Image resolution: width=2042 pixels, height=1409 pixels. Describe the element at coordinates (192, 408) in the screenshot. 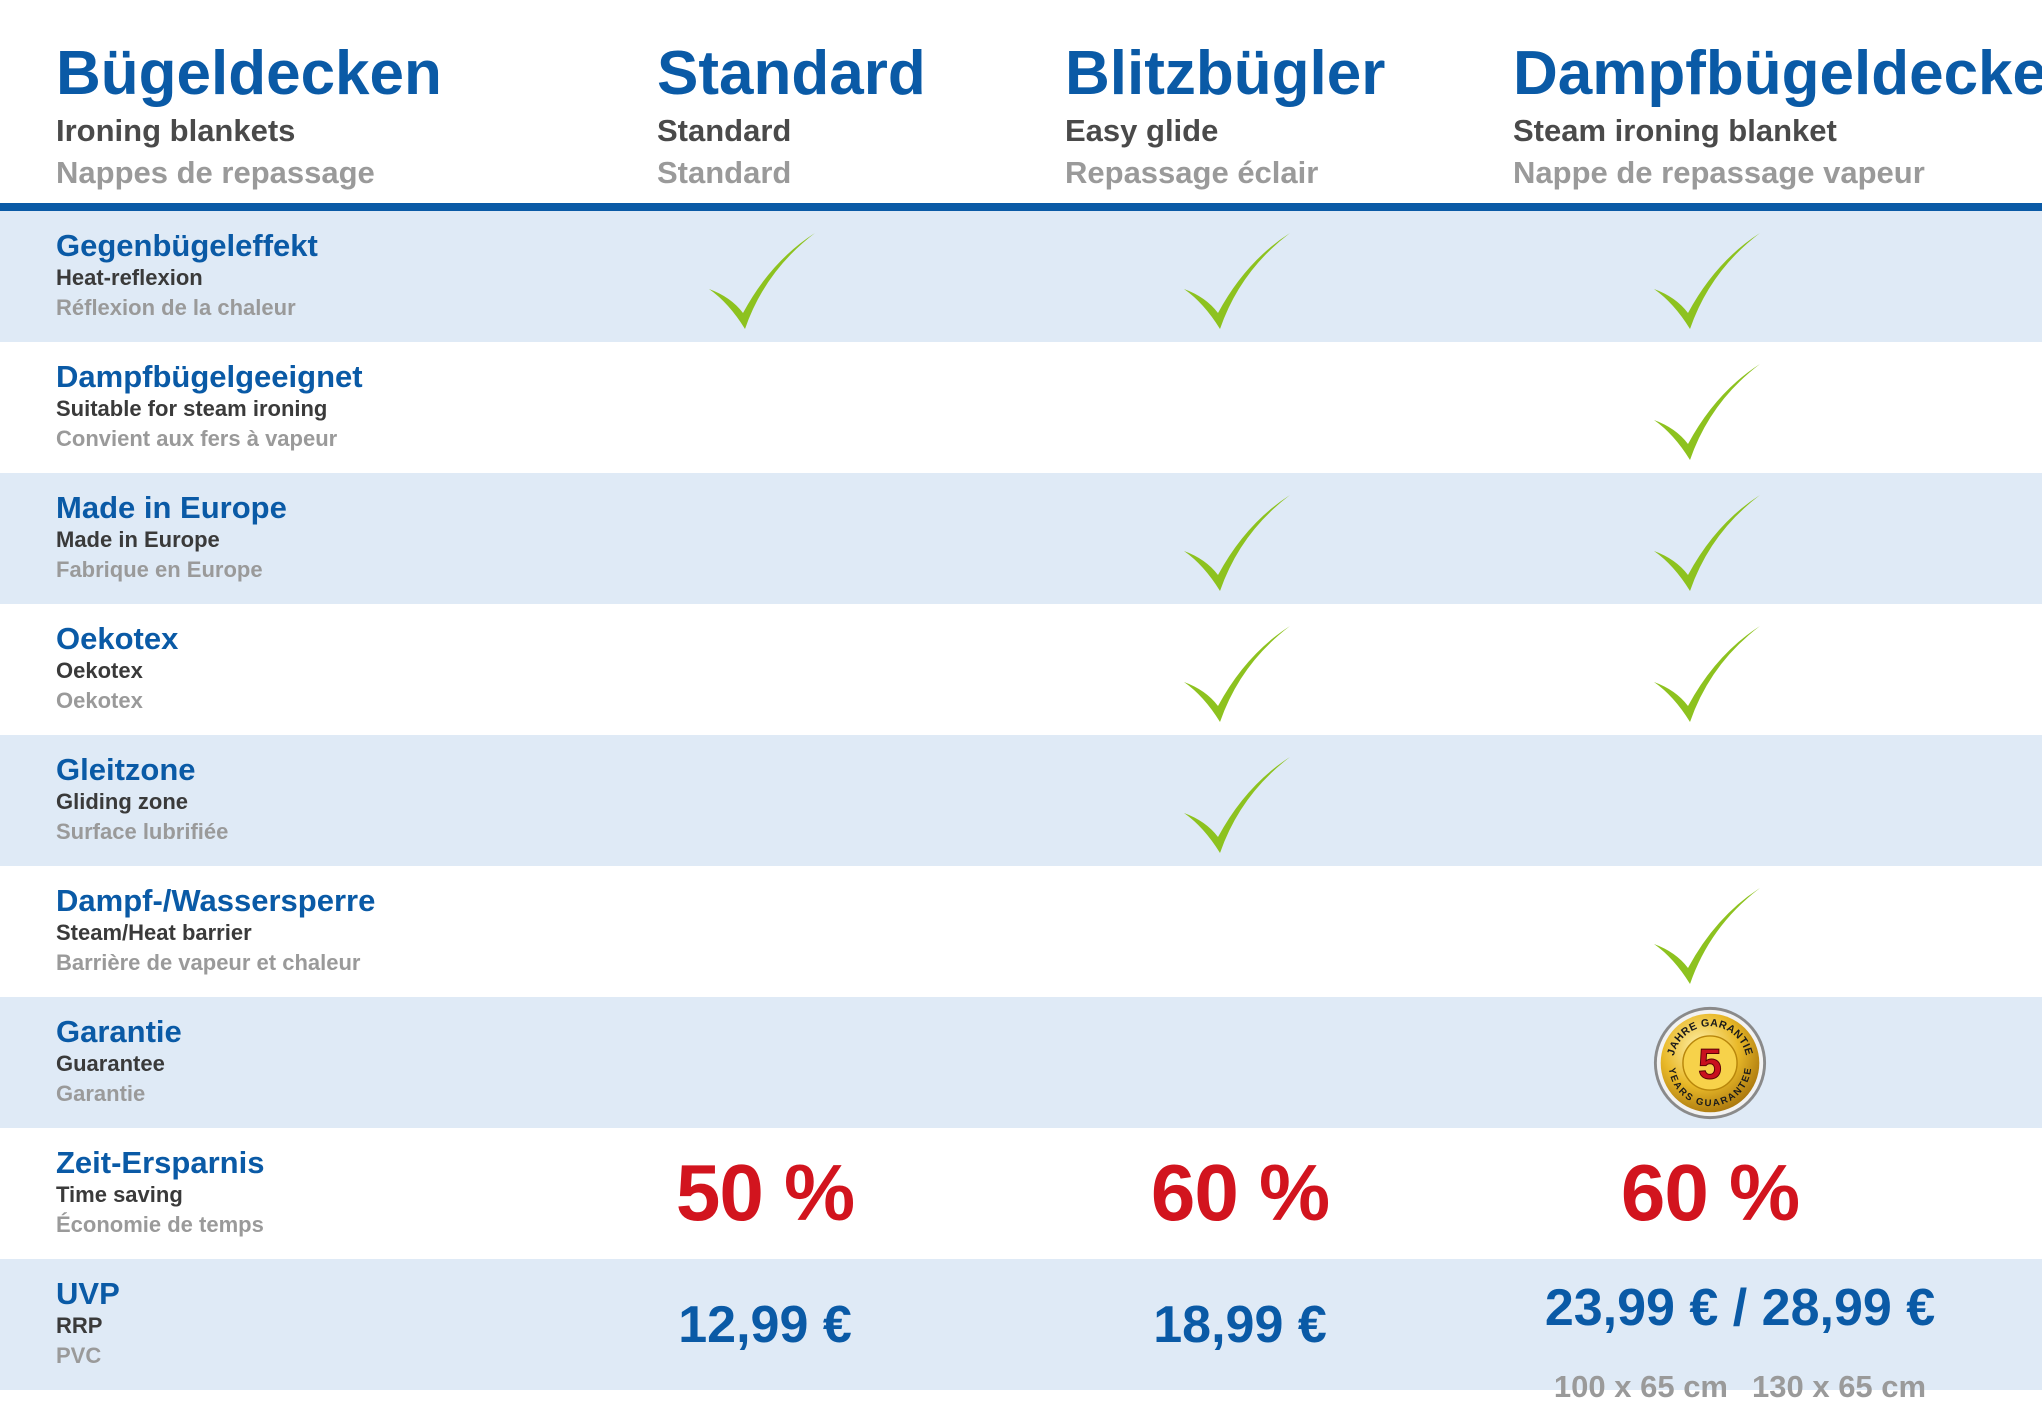

I see `row-label-en: Suitable for steam ironing` at that location.